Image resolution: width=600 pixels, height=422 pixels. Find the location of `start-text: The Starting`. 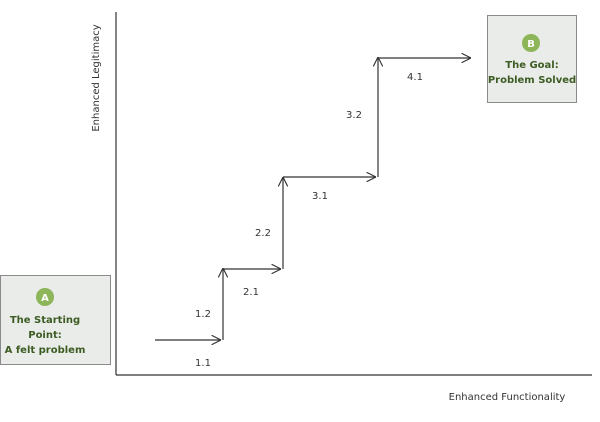

start-text: The Starting is located at coordinates (45, 320).